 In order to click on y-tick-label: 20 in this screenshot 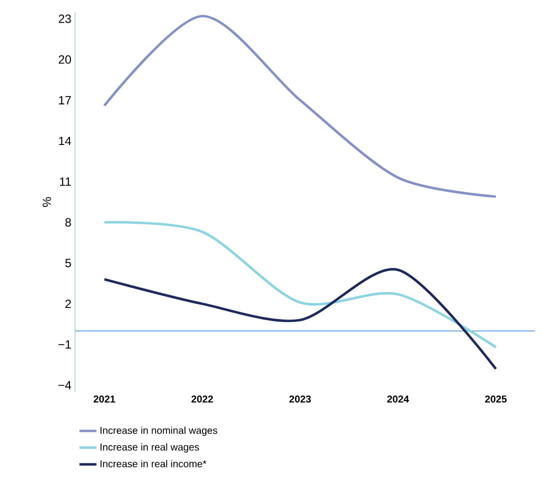, I will do `click(65, 59)`.